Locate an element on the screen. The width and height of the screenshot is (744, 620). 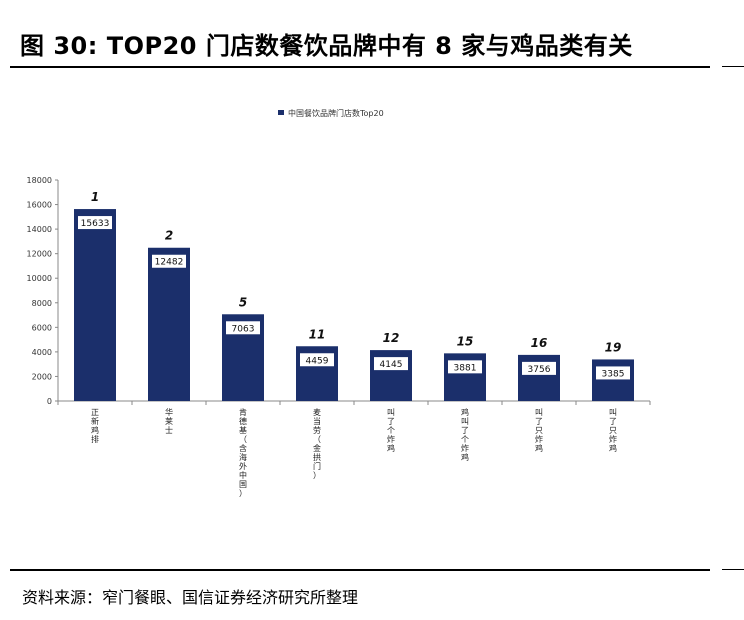
x-tick-label: 叫了个炸鸡 is located at coordinates (391, 430).